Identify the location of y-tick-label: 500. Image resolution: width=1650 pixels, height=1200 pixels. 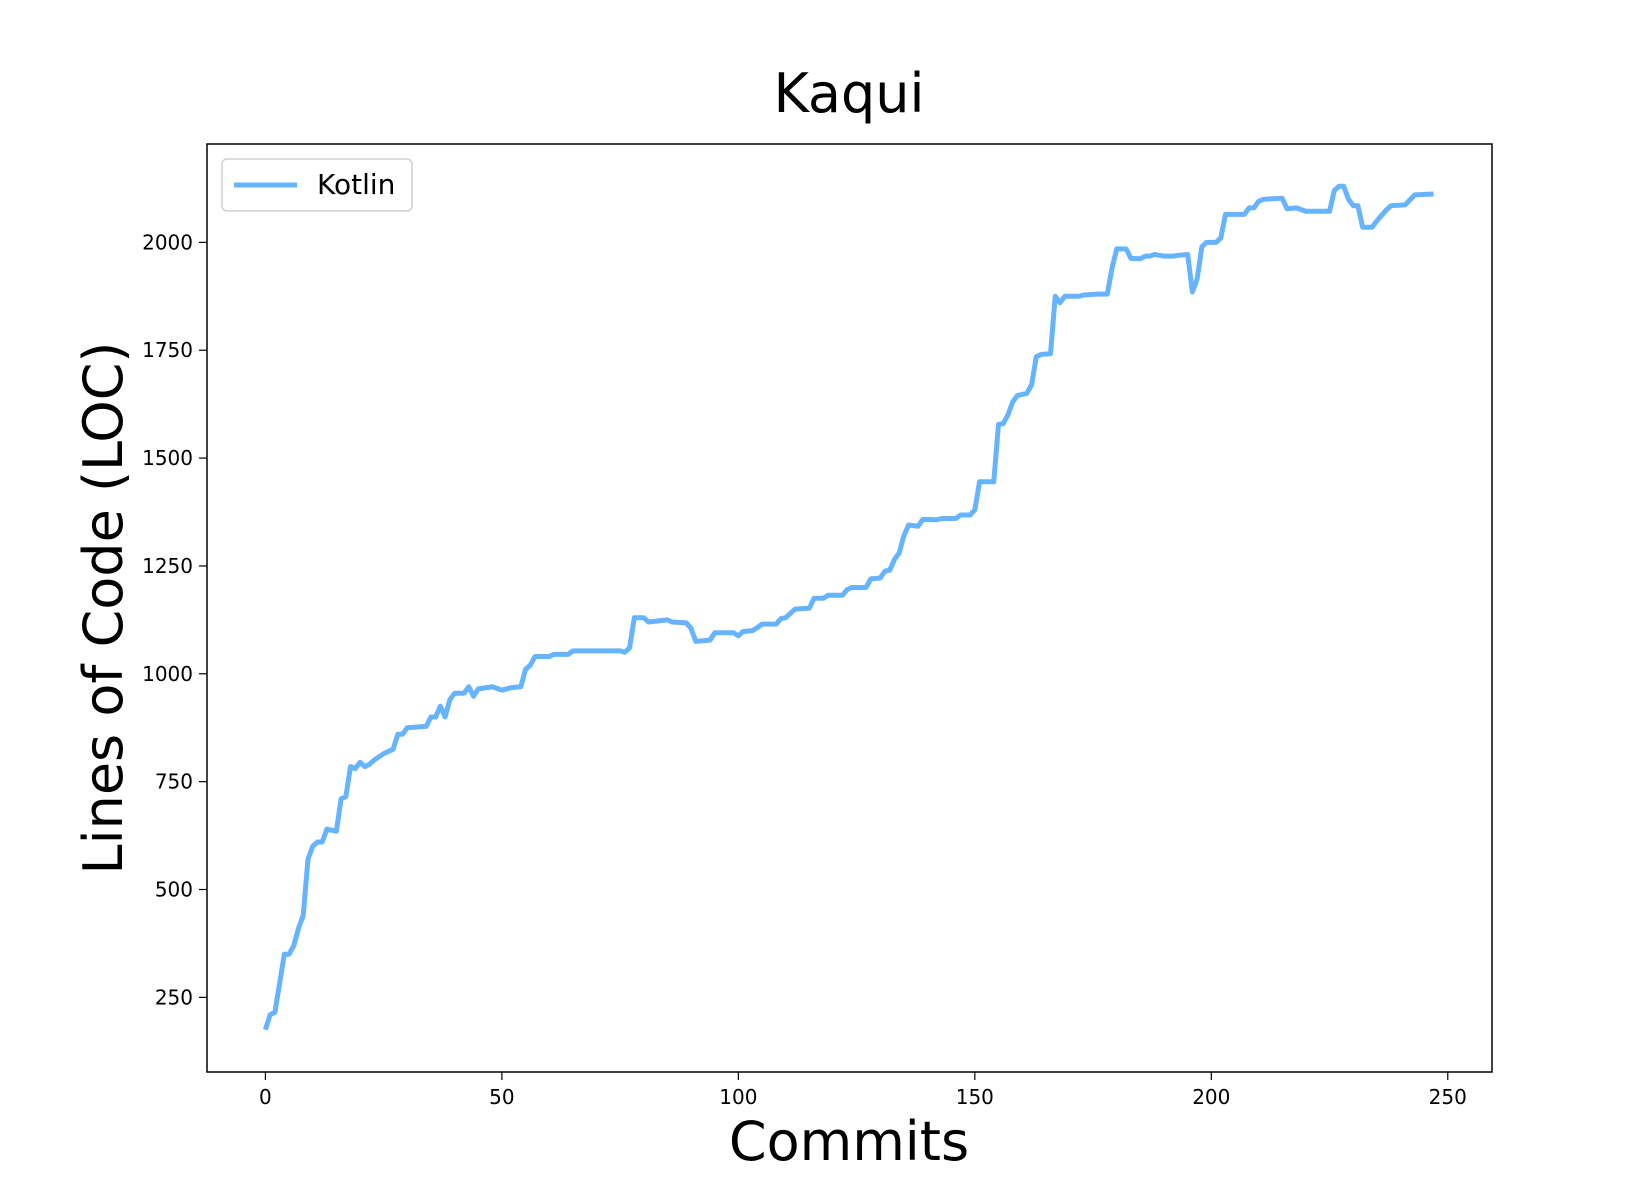
(174, 890).